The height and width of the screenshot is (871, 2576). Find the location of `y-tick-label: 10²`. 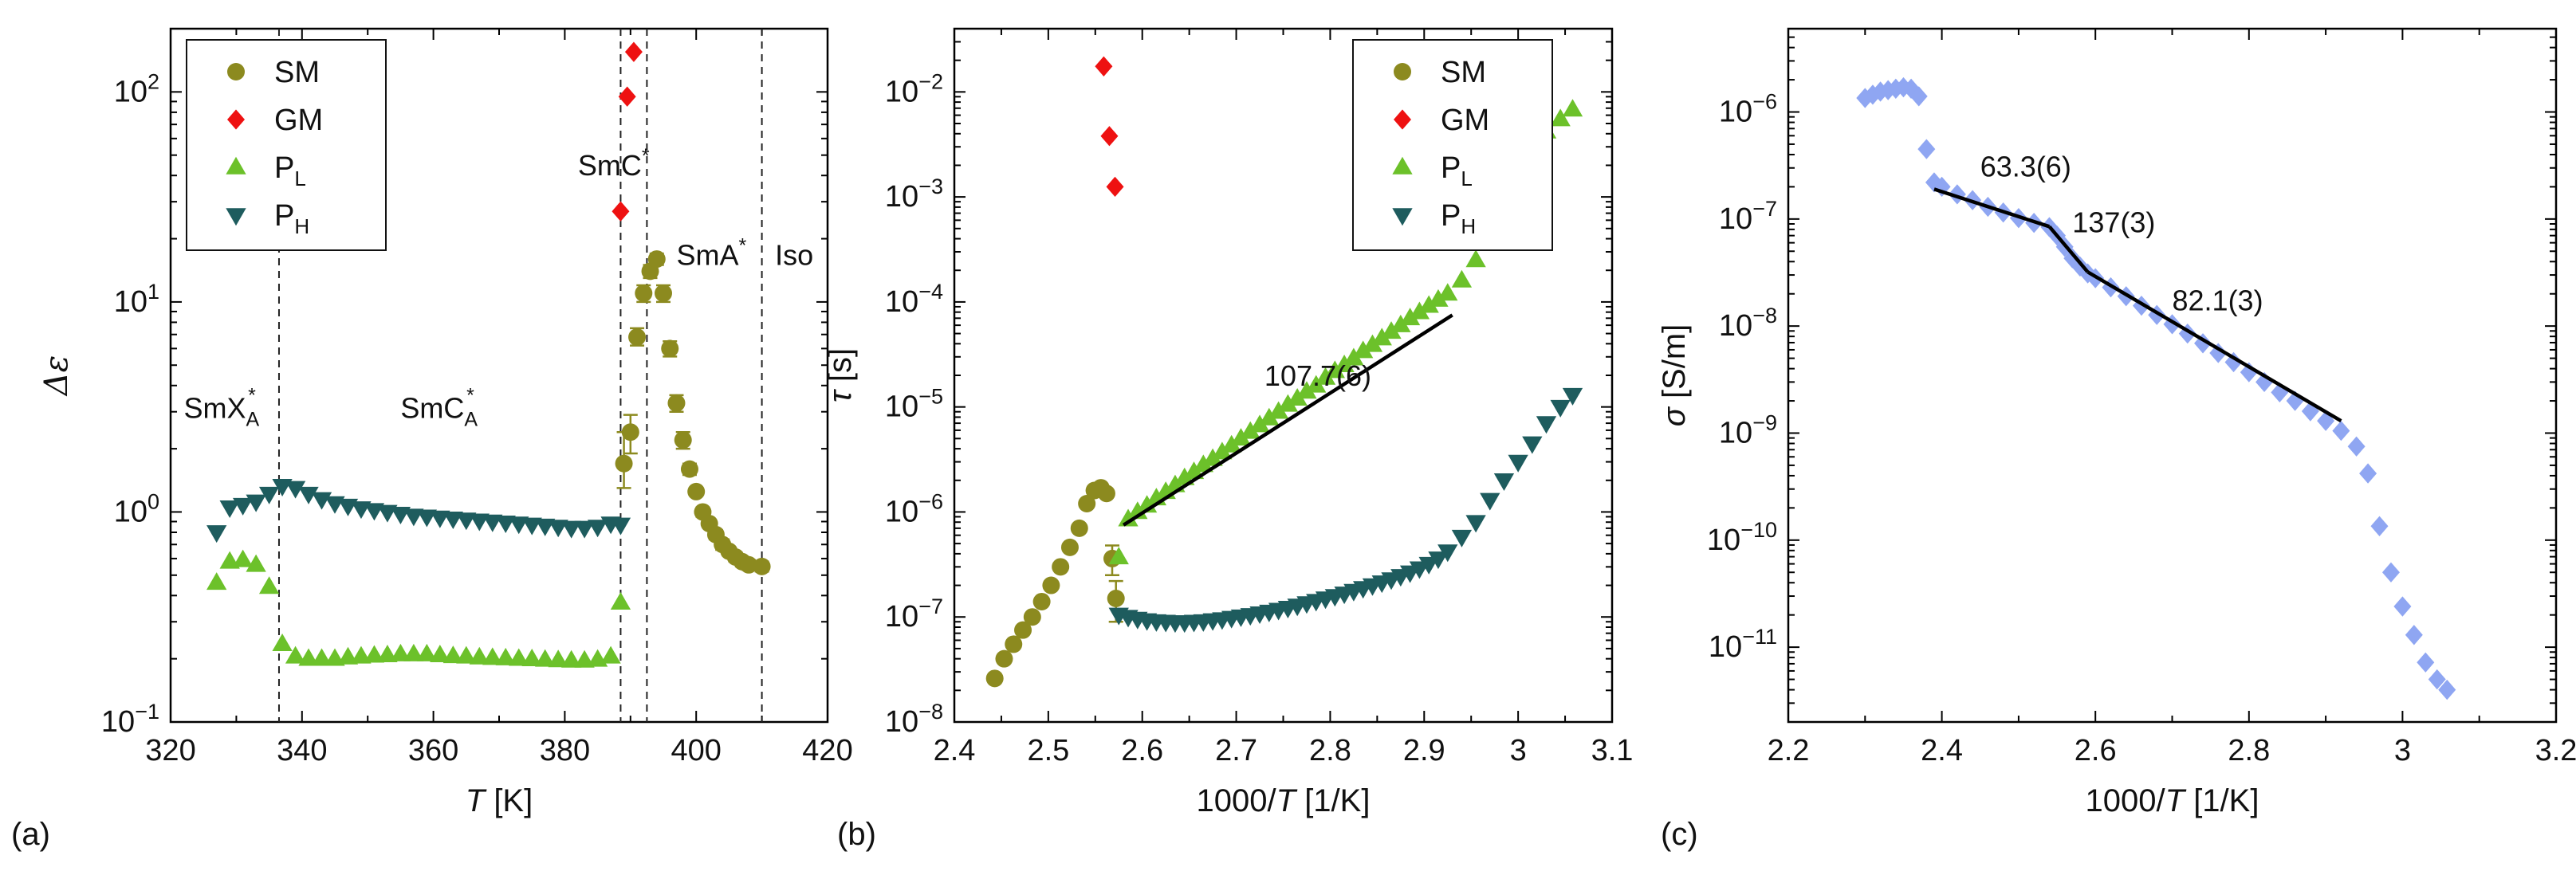

y-tick-label: 10² is located at coordinates (137, 88).